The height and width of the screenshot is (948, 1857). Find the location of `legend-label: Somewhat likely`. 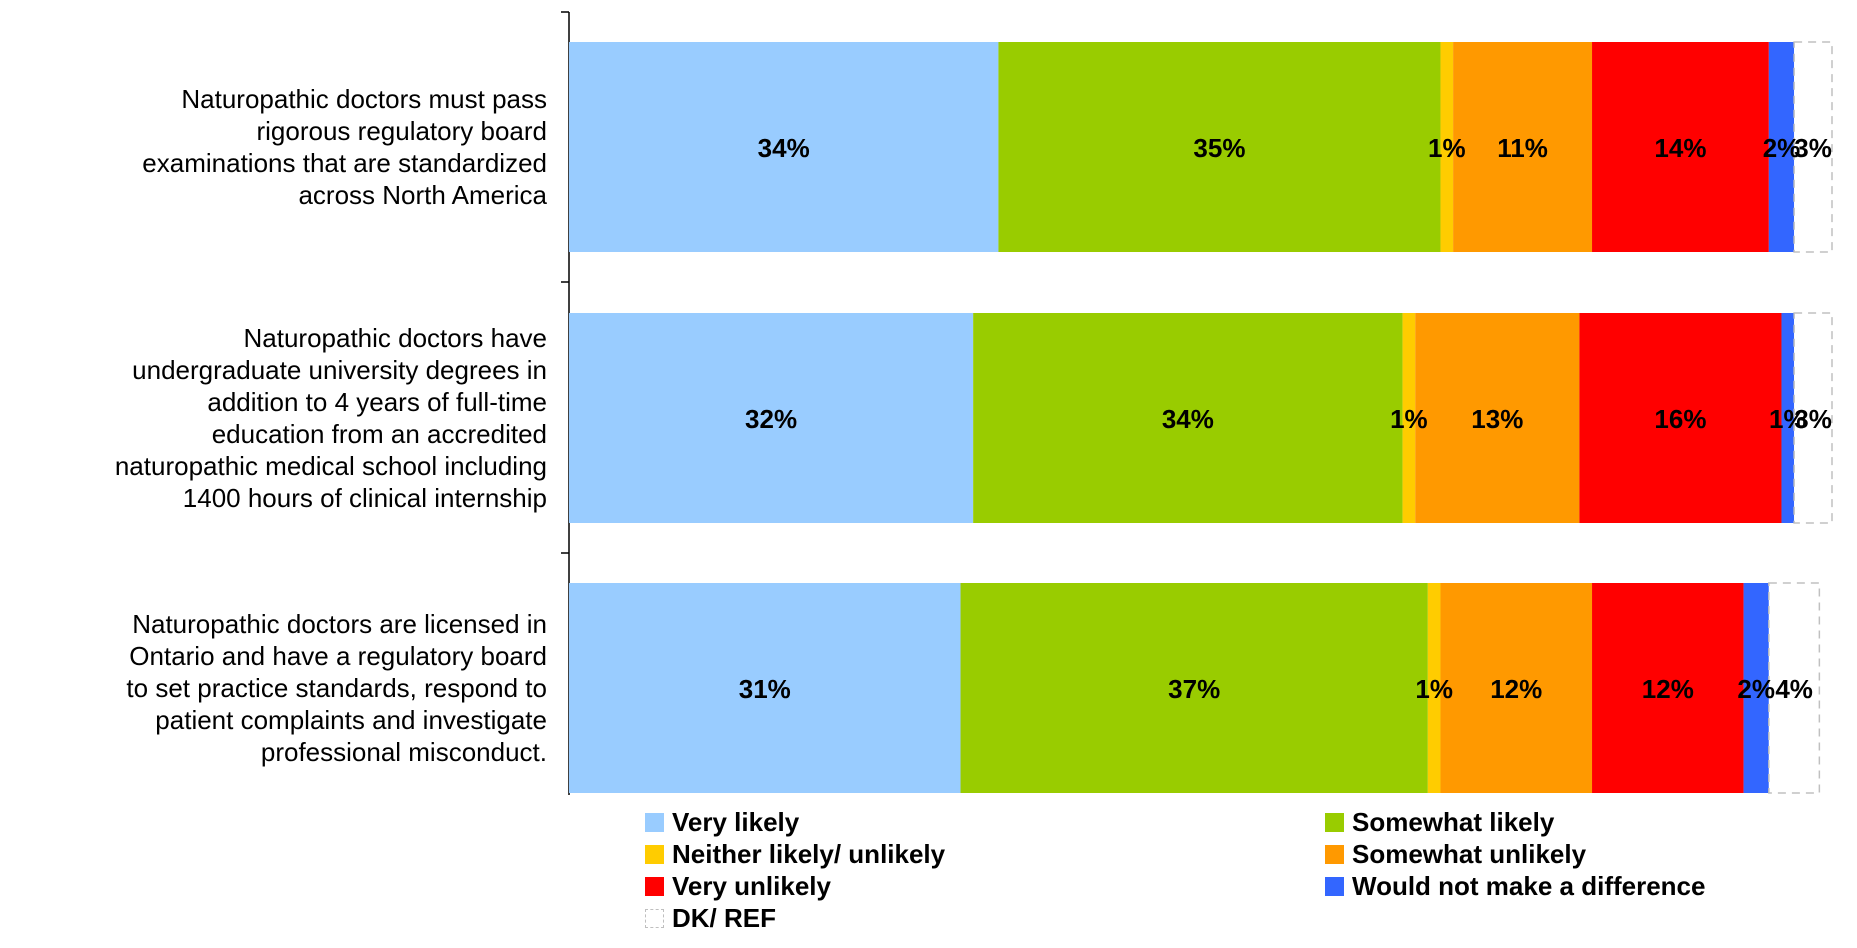

legend-label: Somewhat likely is located at coordinates (1453, 821).